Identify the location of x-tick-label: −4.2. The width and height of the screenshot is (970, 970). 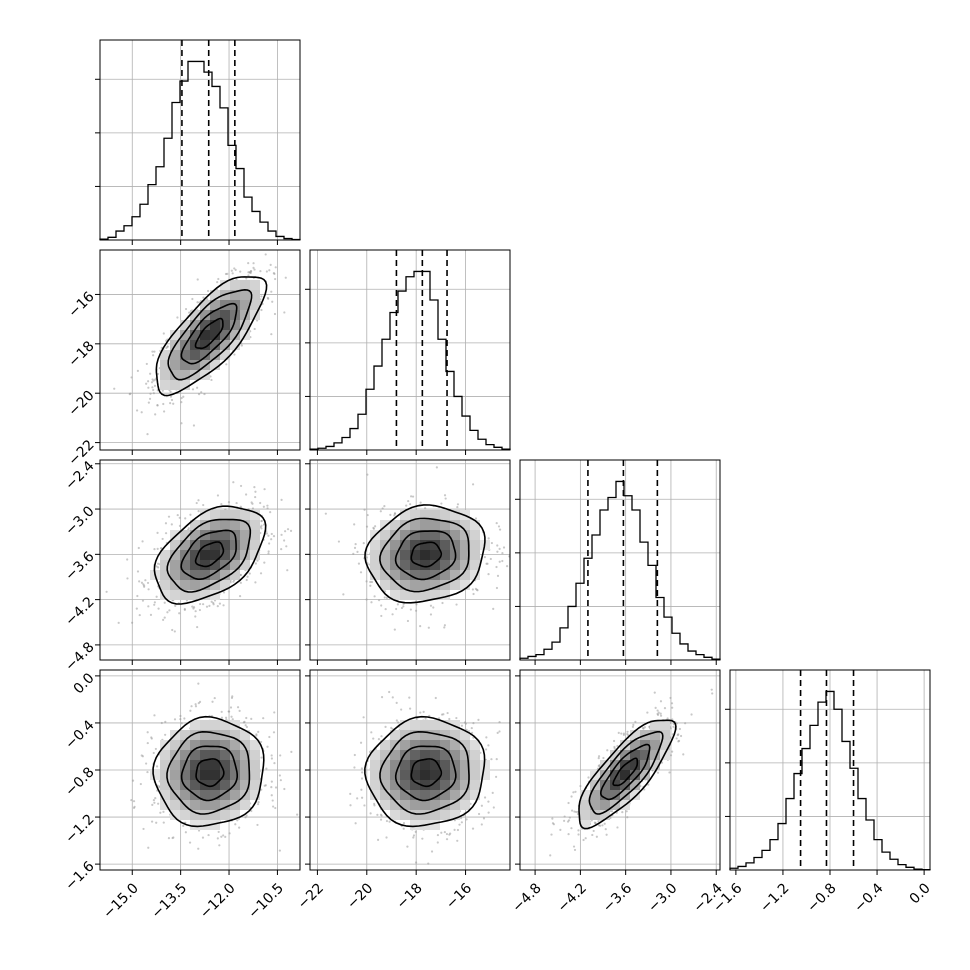
(572, 897).